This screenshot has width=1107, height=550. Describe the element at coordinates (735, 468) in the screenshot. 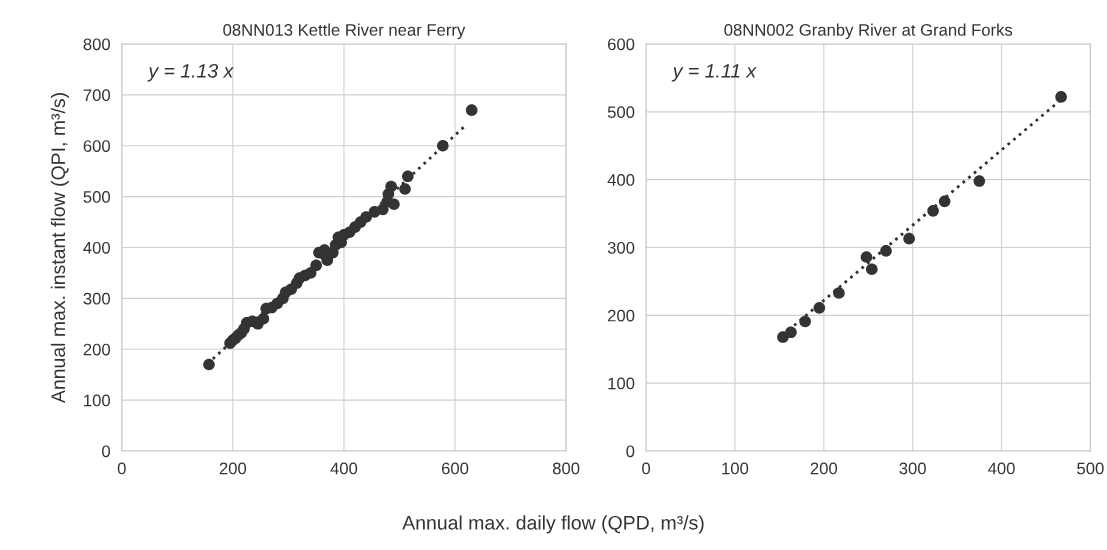

I see `x-tick-label: 100` at that location.